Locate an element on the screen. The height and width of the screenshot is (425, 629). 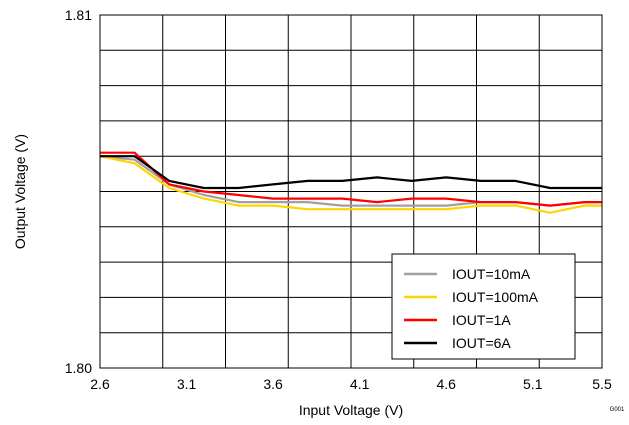
y-axis-label: Output Voltage (V) is located at coordinates (20, 191).